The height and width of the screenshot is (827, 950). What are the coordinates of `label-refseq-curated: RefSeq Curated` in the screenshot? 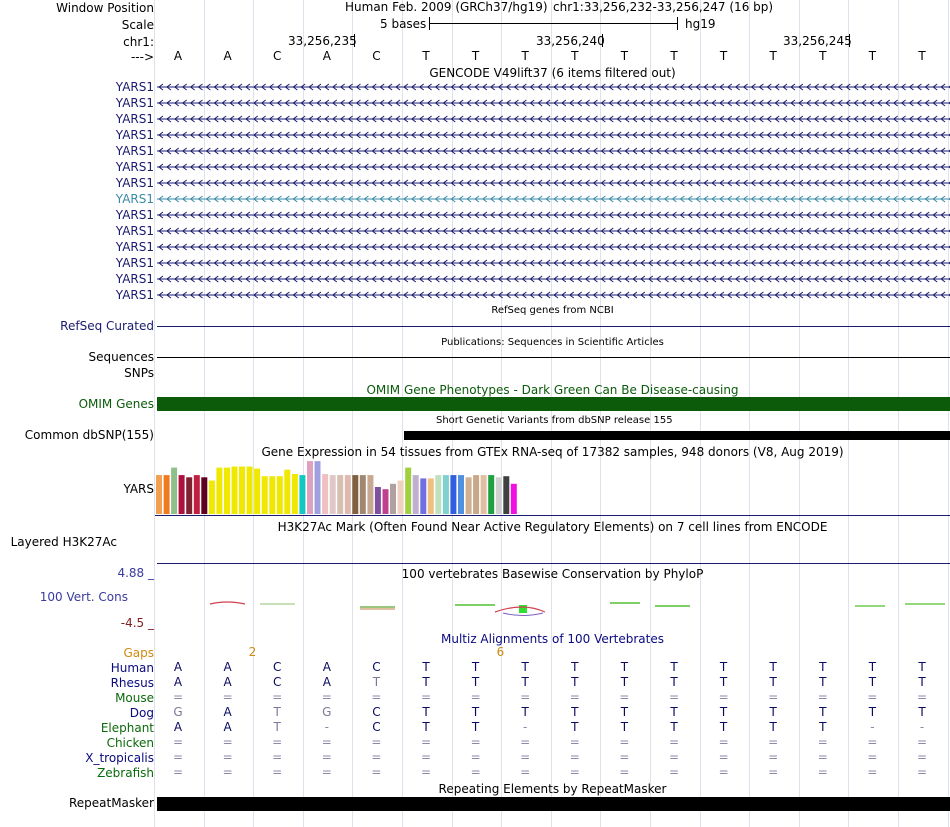 It's located at (107, 326).